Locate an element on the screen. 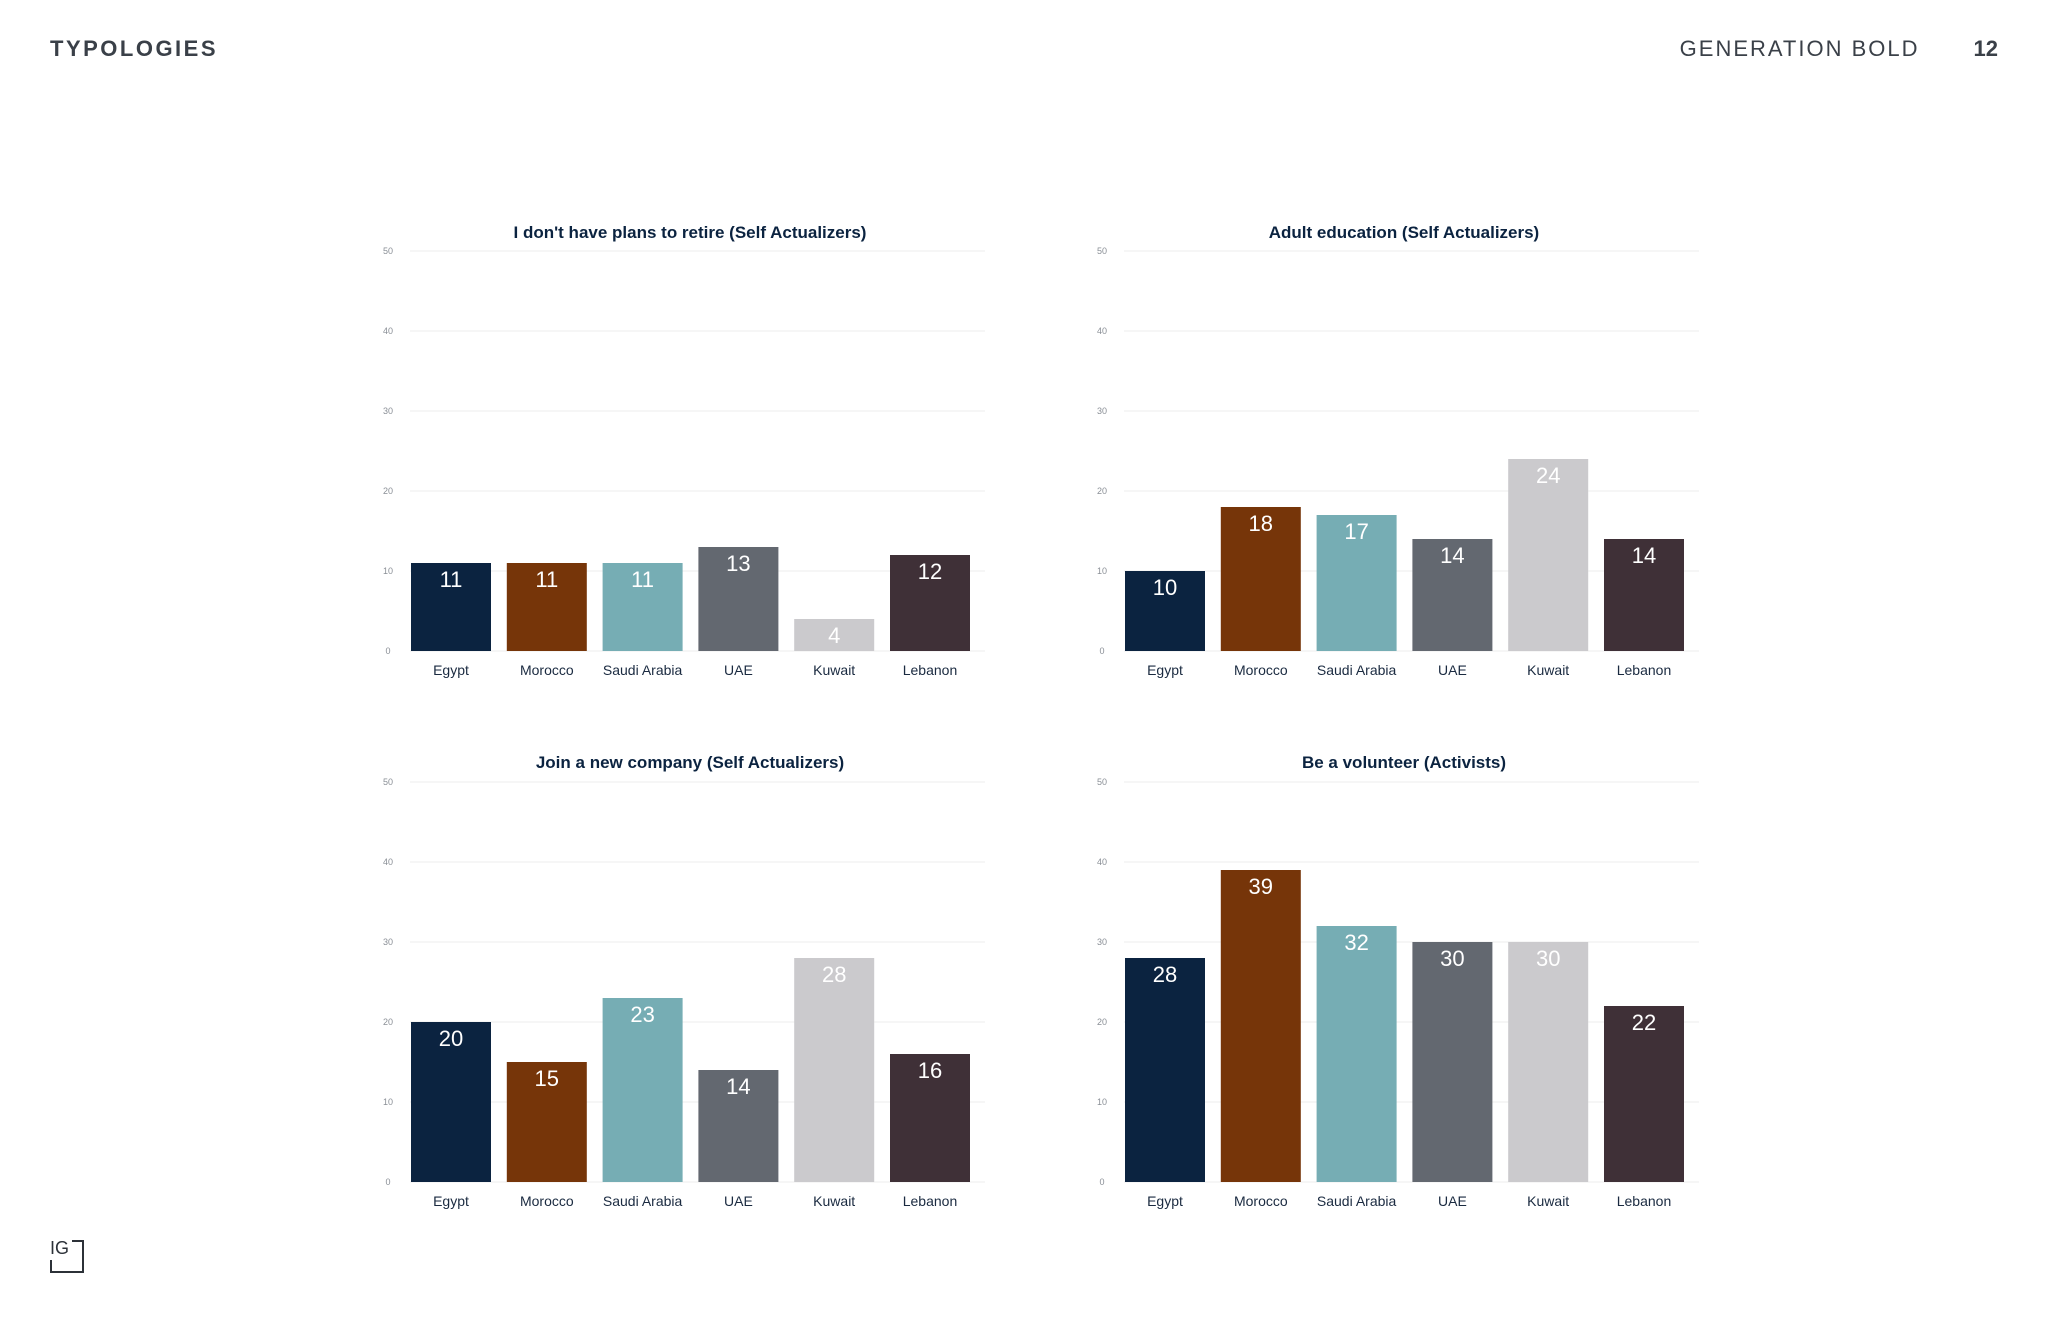 This screenshot has height=1325, width=2048. page-number: 12 is located at coordinates (1985, 48).